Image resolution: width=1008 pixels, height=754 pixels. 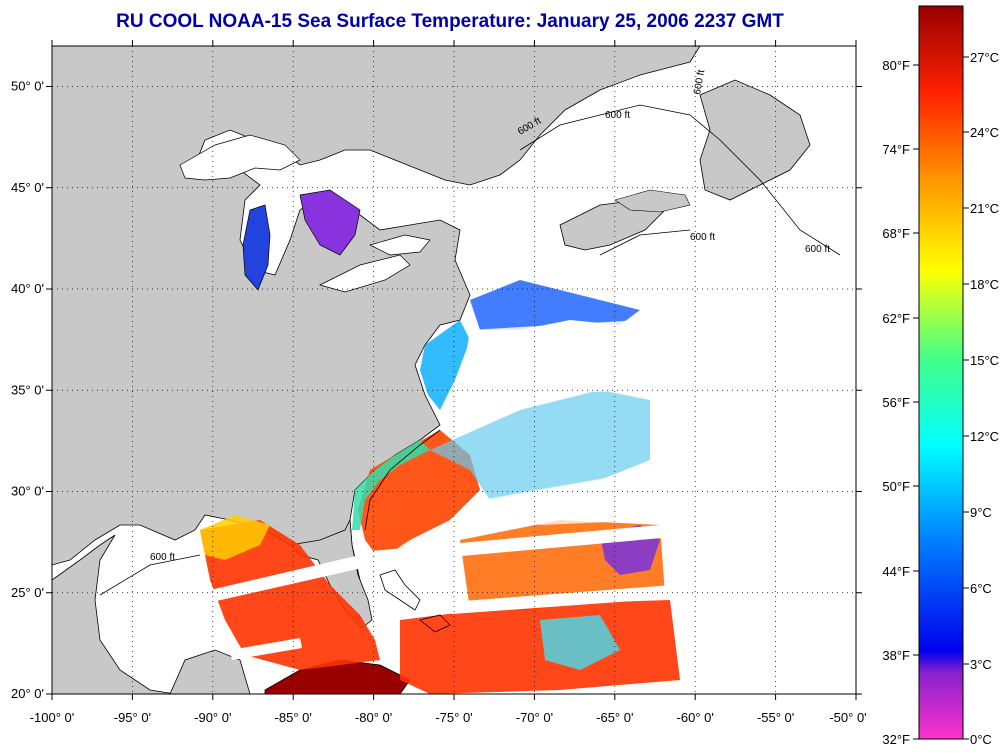 I want to click on lake-superior, so click(x=240, y=157).